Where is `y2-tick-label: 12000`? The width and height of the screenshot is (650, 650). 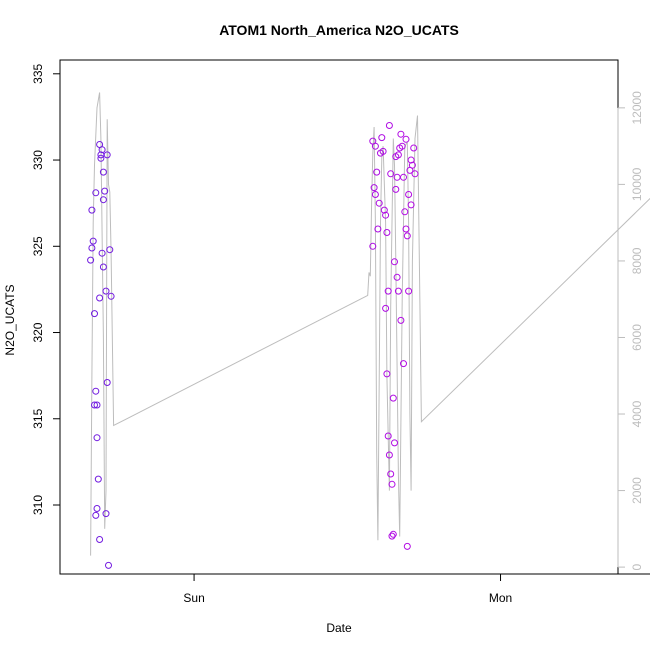
y2-tick-label: 12000 is located at coordinates (637, 108).